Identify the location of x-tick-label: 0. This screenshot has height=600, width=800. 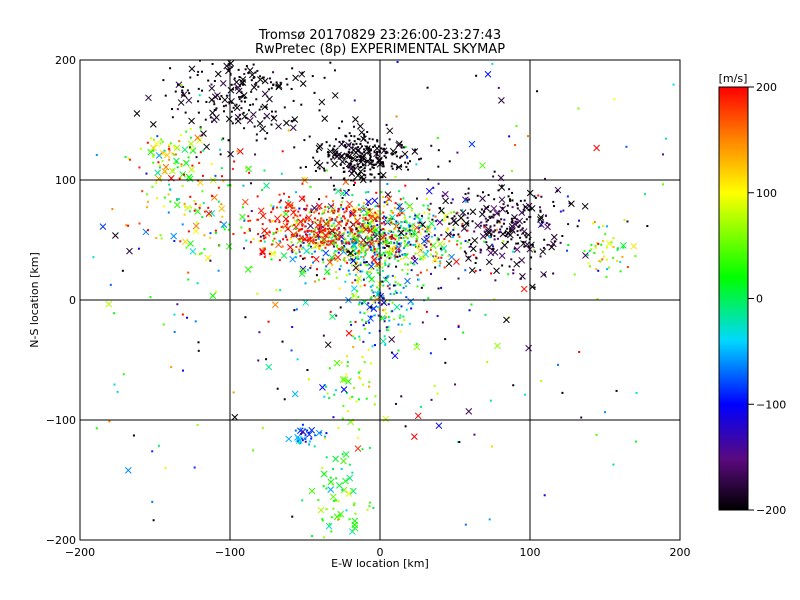
(380, 552).